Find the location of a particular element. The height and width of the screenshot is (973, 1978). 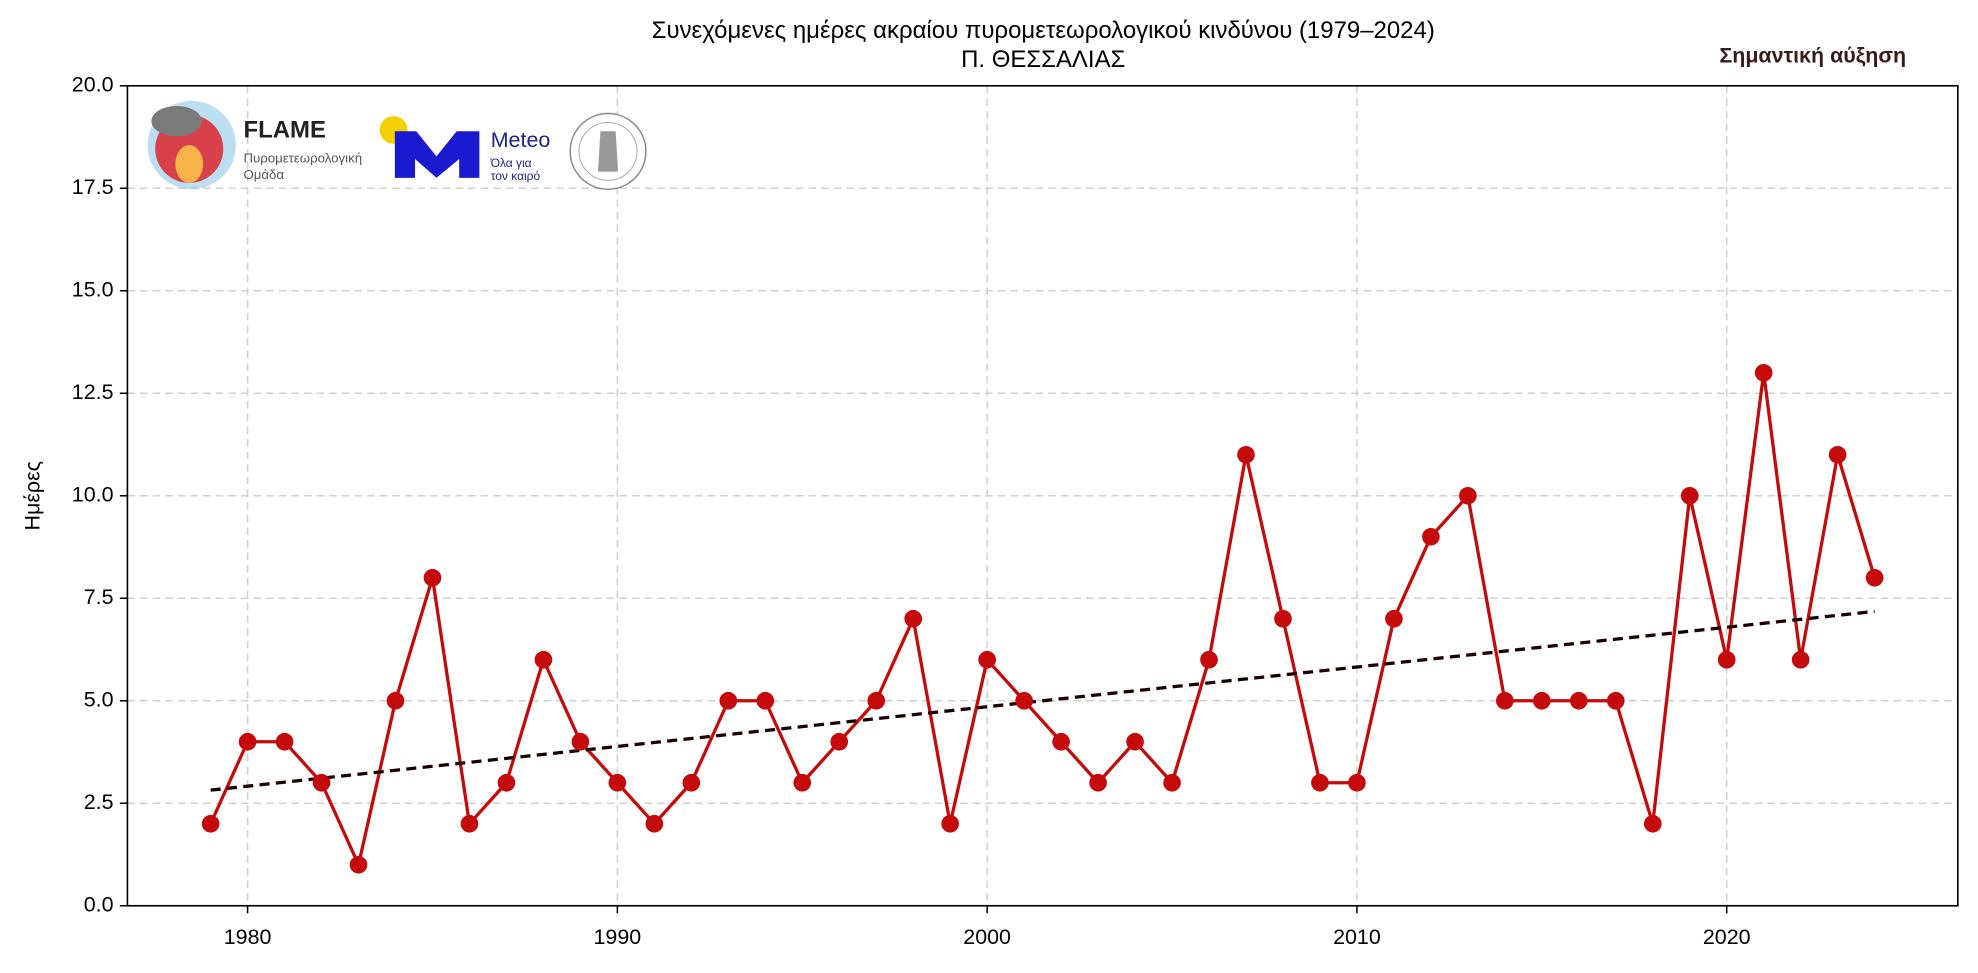

y-tick-label: 5.0 is located at coordinates (99, 699).